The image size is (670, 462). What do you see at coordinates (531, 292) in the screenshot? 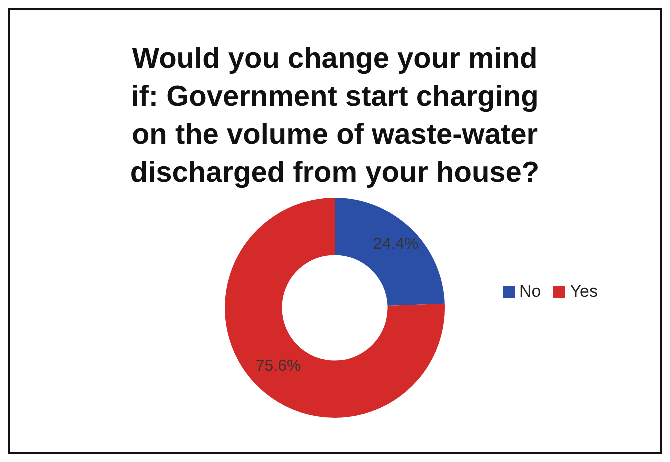
I see `legend-label: No` at bounding box center [531, 292].